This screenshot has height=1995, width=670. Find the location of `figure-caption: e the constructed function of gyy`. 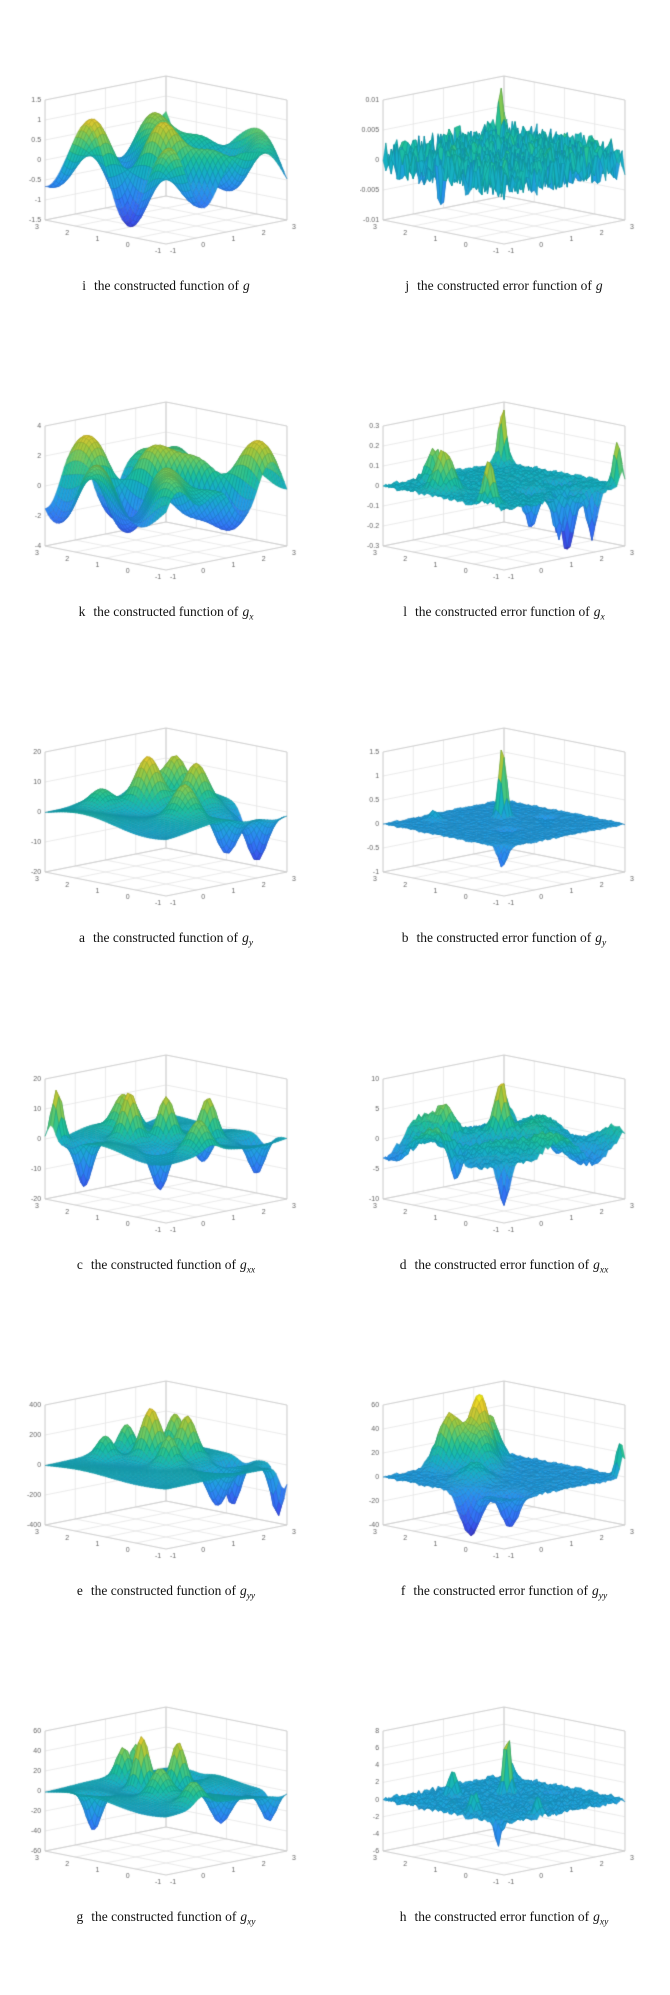

figure-caption: e the constructed function of gyy is located at coordinates (166, 1592).